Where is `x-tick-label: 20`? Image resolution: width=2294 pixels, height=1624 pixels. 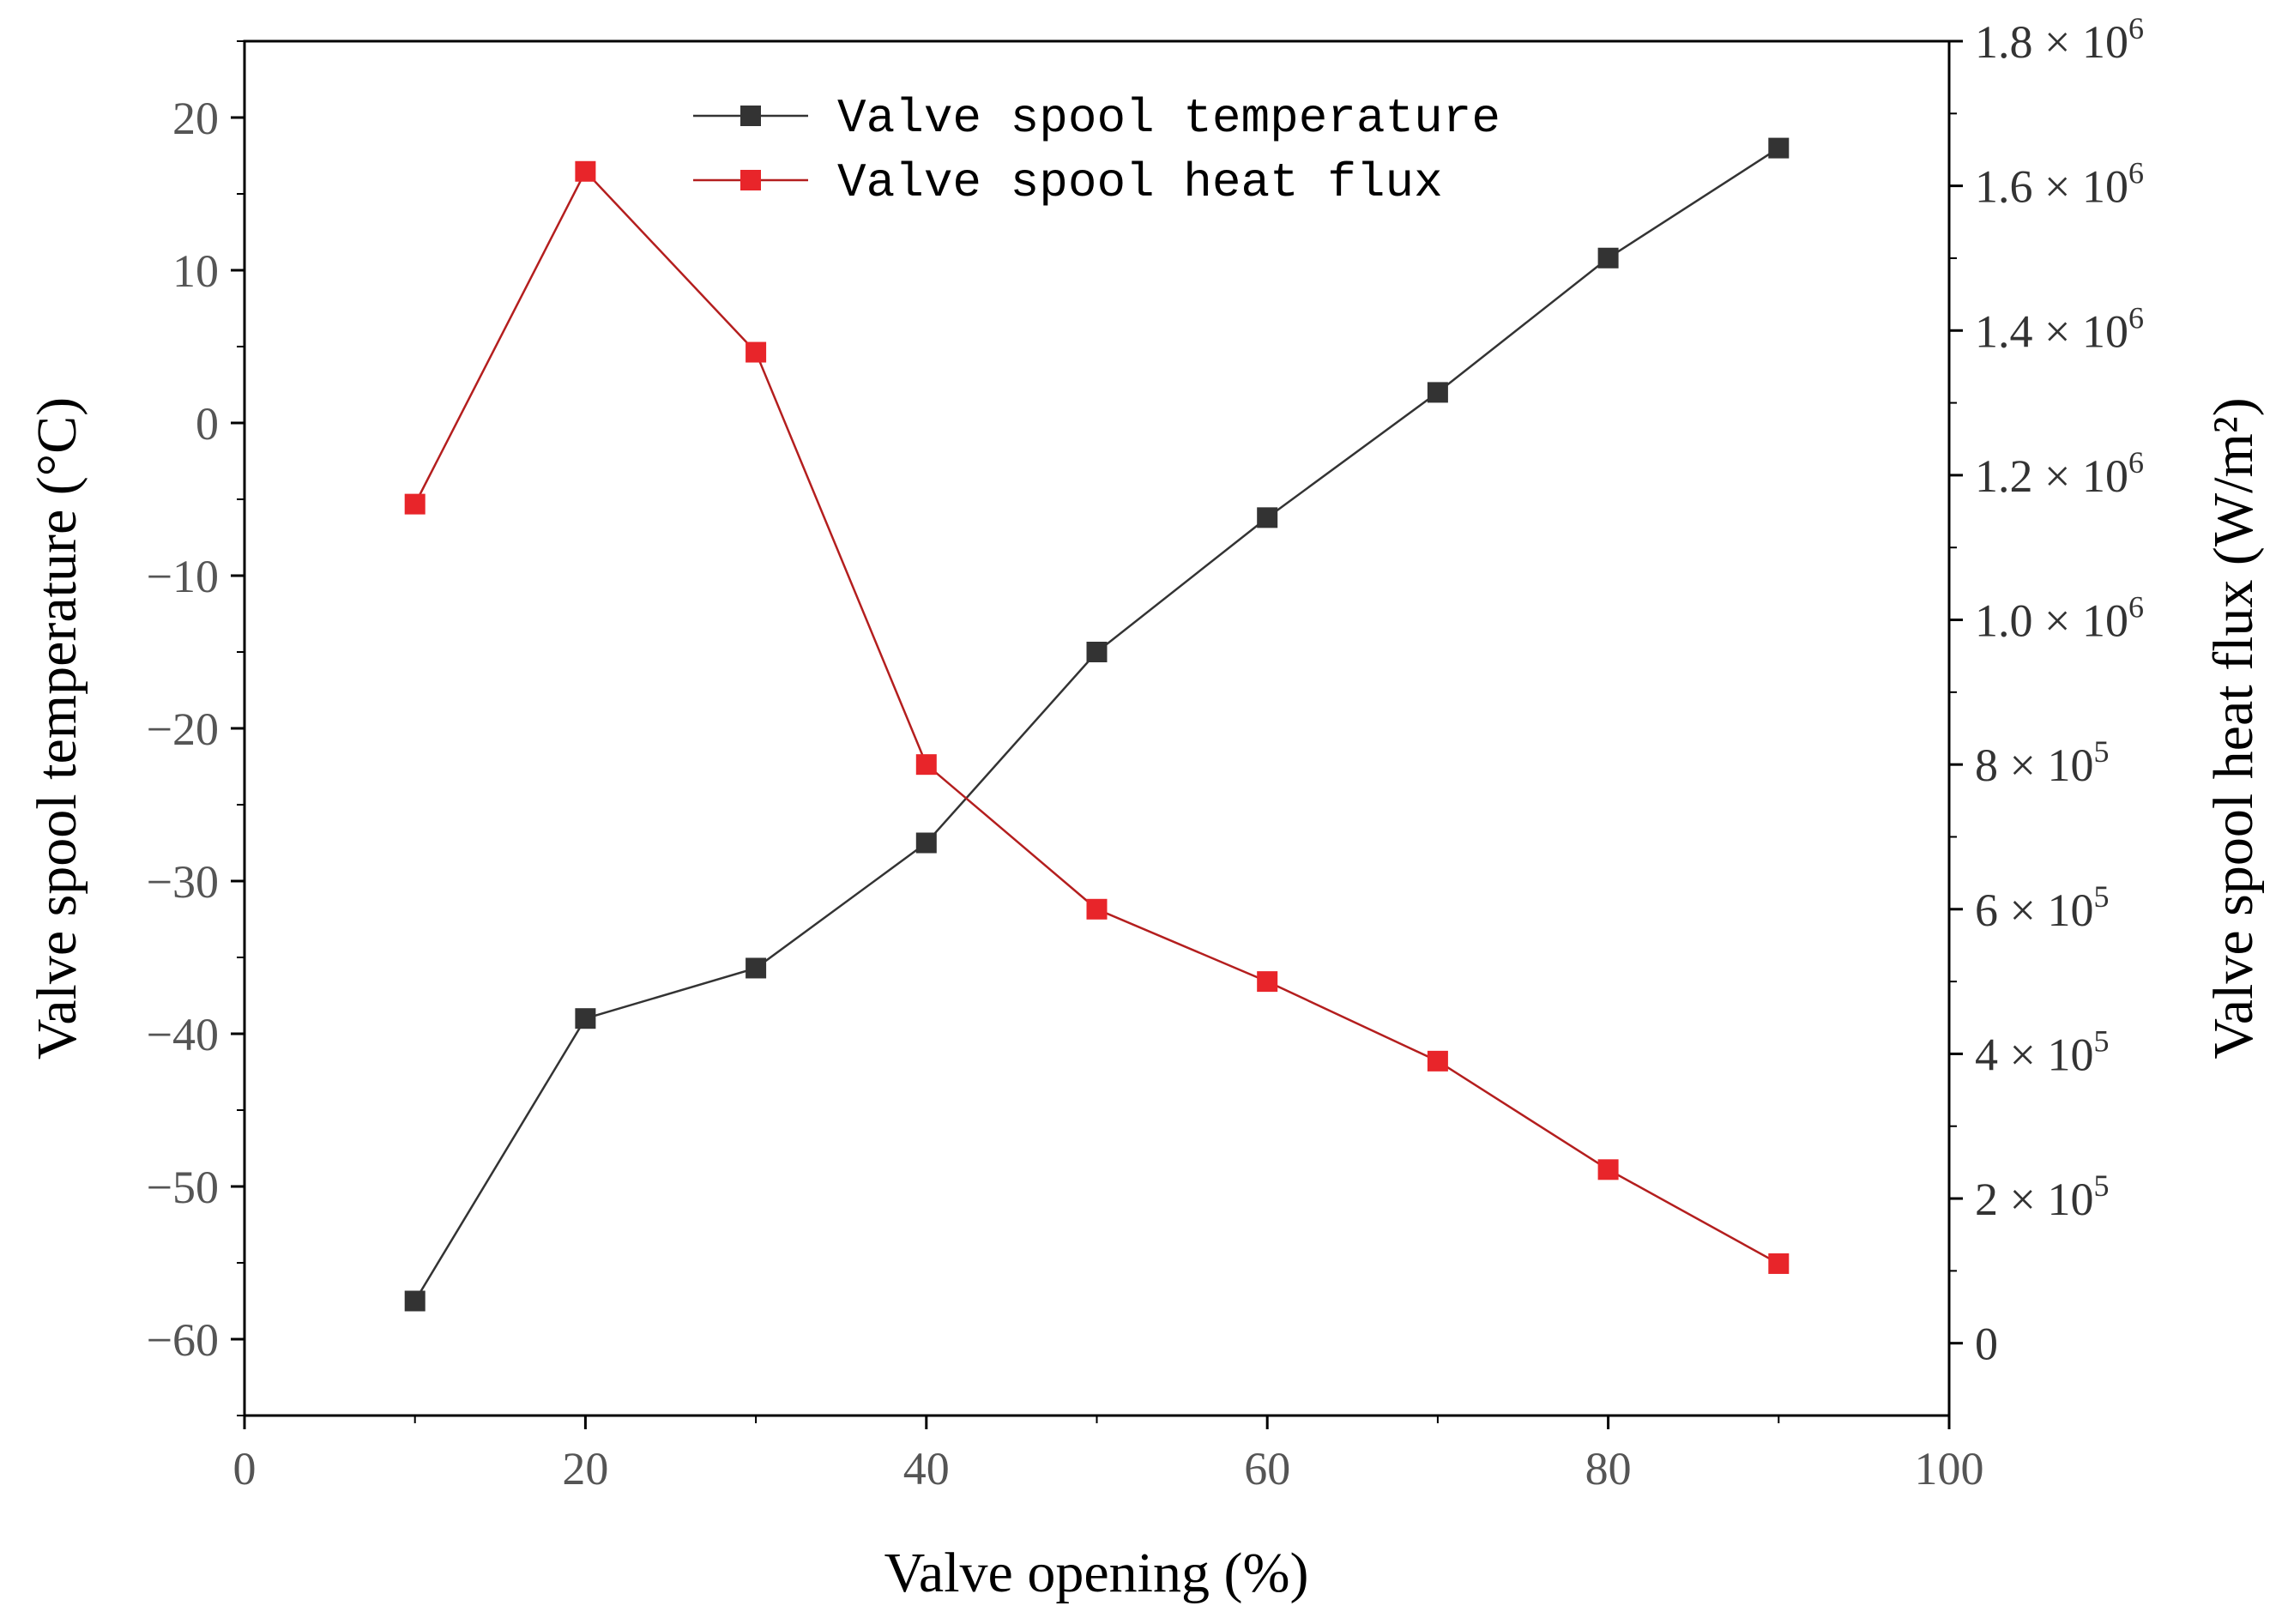
x-tick-label: 20 is located at coordinates (585, 1468).